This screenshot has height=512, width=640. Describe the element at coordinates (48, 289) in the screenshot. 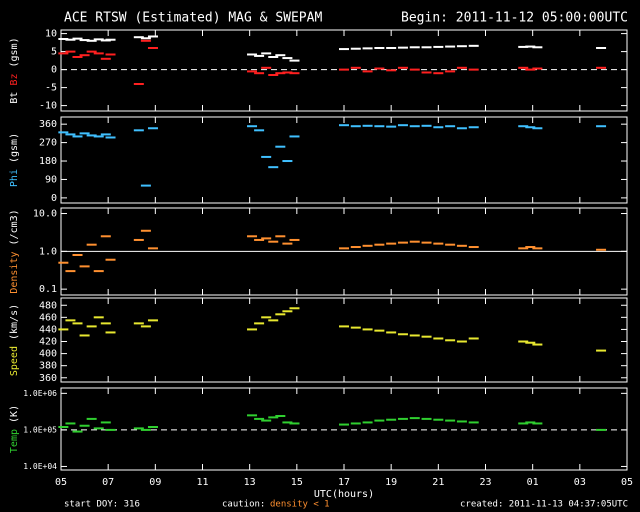

I see `y-tick-label: 0.1` at that location.